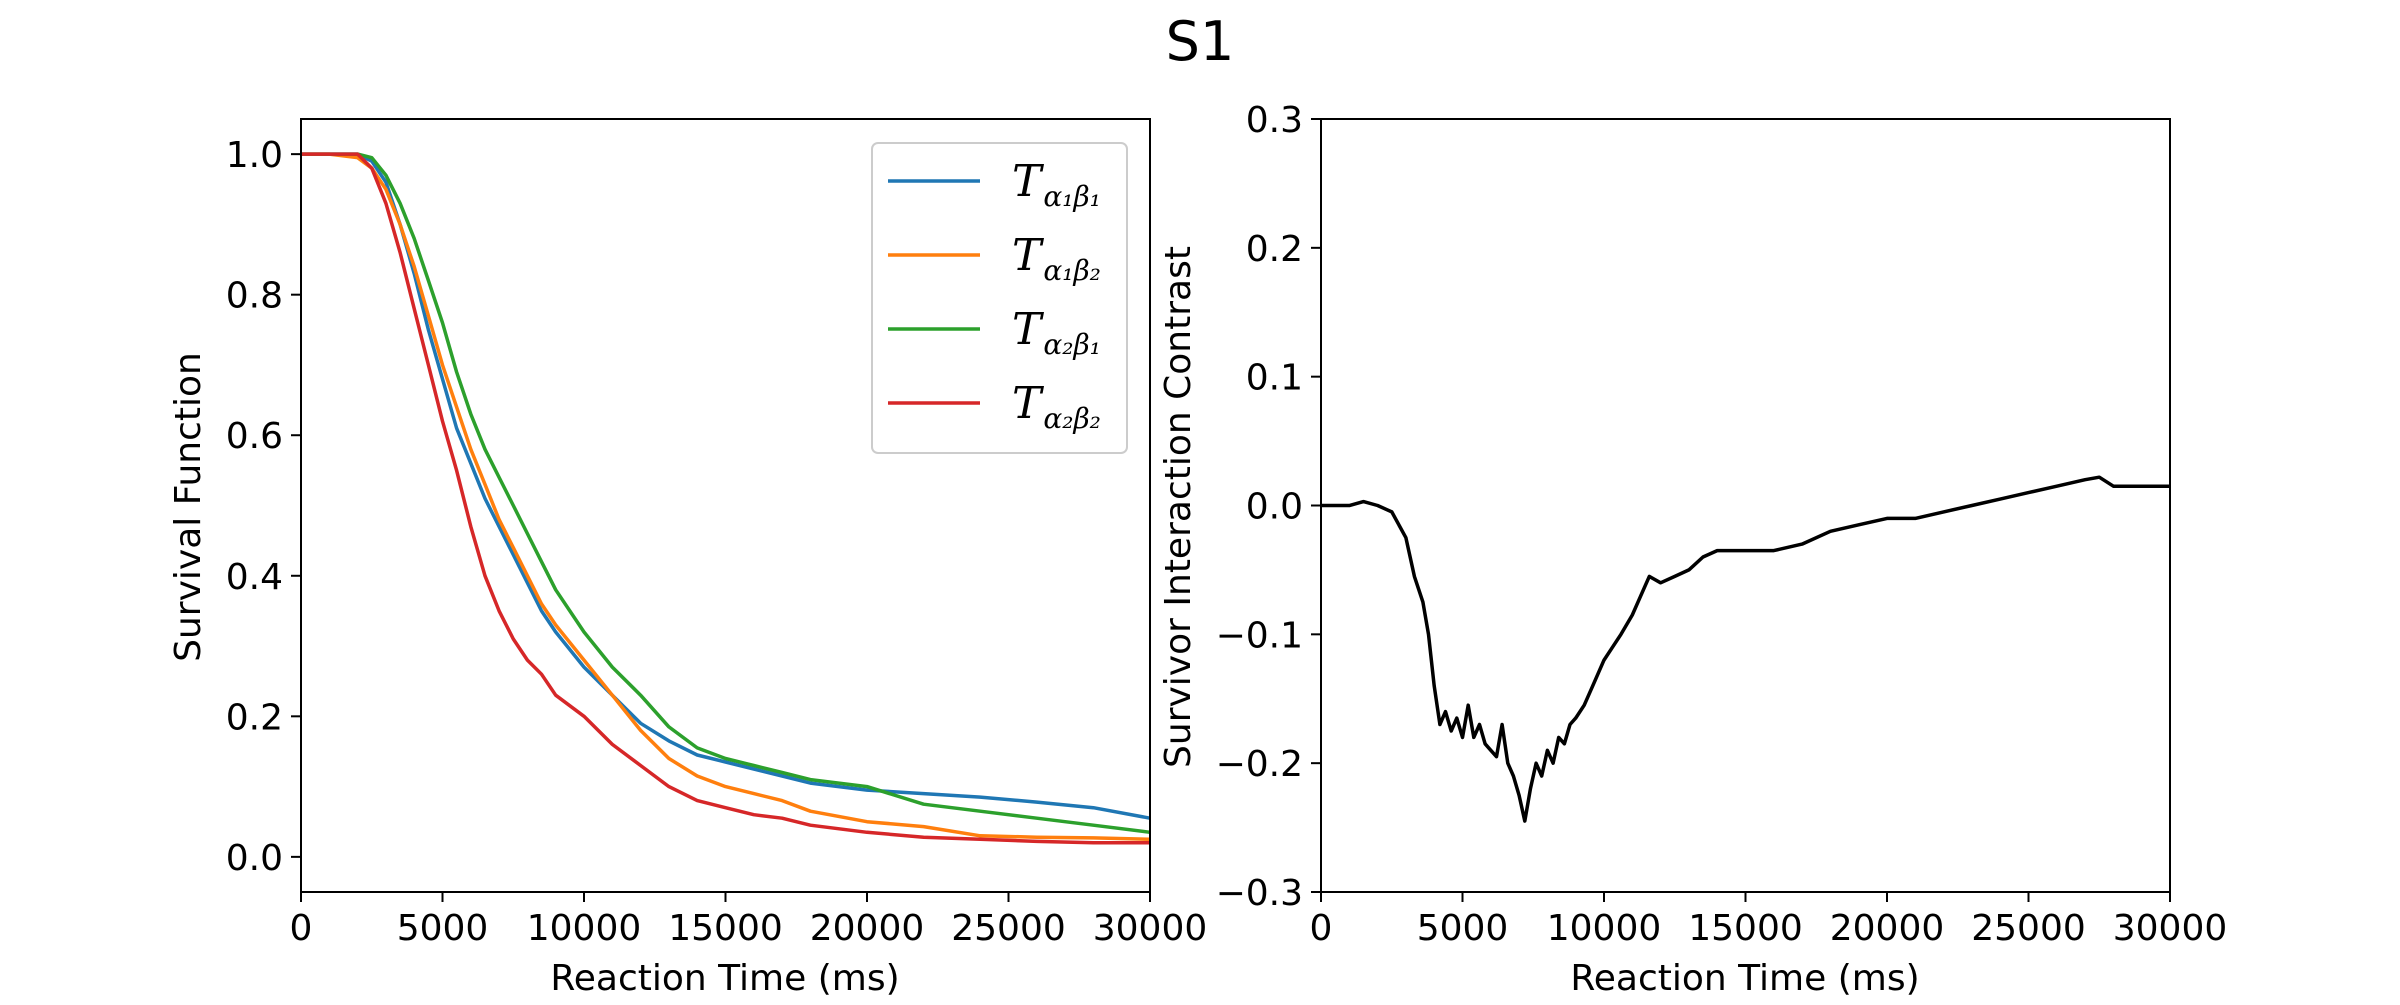  What do you see at coordinates (2028, 928) in the screenshot?
I see `sic-x-tick-label: 25000` at bounding box center [2028, 928].